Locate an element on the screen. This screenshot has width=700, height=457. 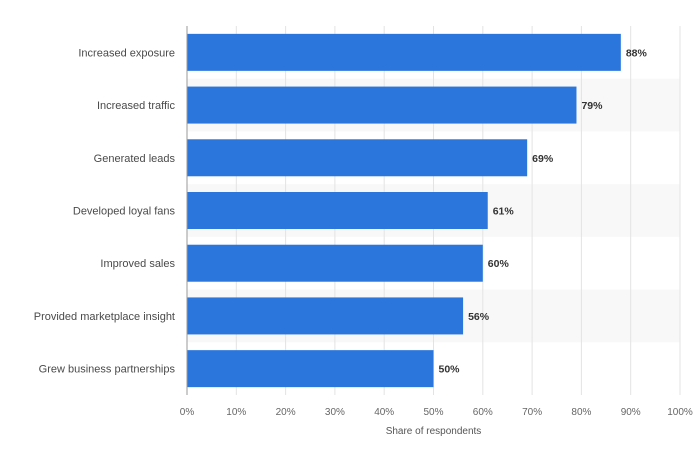
category-label: Developed loyal fans is located at coordinates (124, 212).